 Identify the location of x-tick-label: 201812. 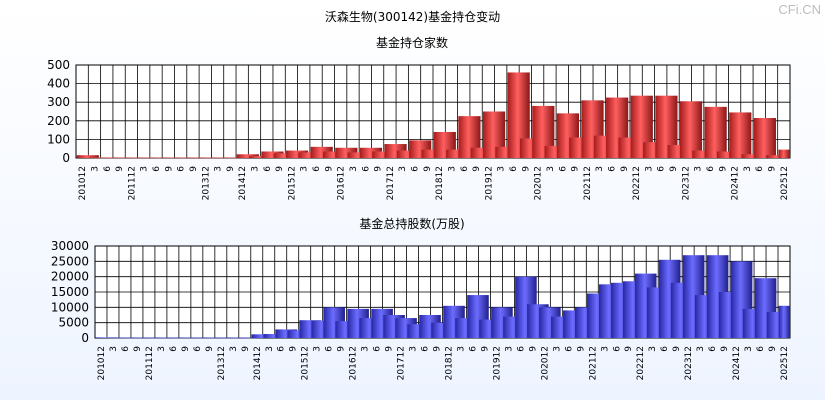
(440, 183).